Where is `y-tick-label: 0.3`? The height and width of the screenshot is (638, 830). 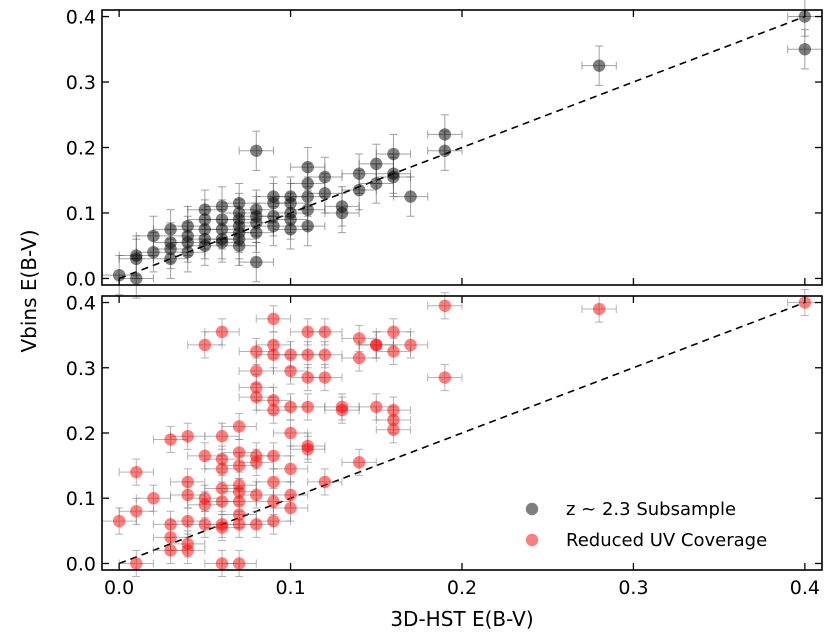 y-tick-label: 0.3 is located at coordinates (81, 369).